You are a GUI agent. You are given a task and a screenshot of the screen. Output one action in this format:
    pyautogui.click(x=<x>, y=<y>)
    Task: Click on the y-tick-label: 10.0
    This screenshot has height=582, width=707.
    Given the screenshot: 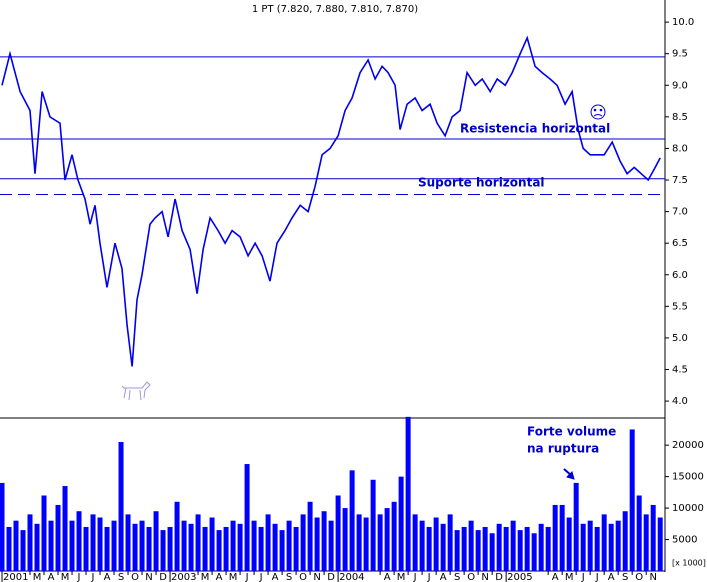 What is the action you would take?
    pyautogui.click(x=683, y=22)
    